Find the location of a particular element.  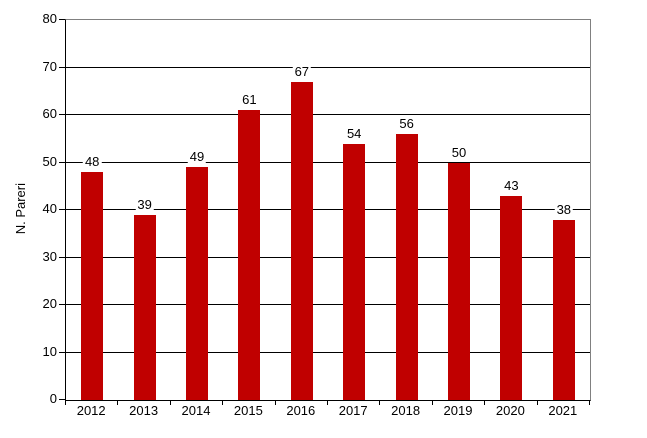

bar-value-label: 43 is located at coordinates (511, 185).